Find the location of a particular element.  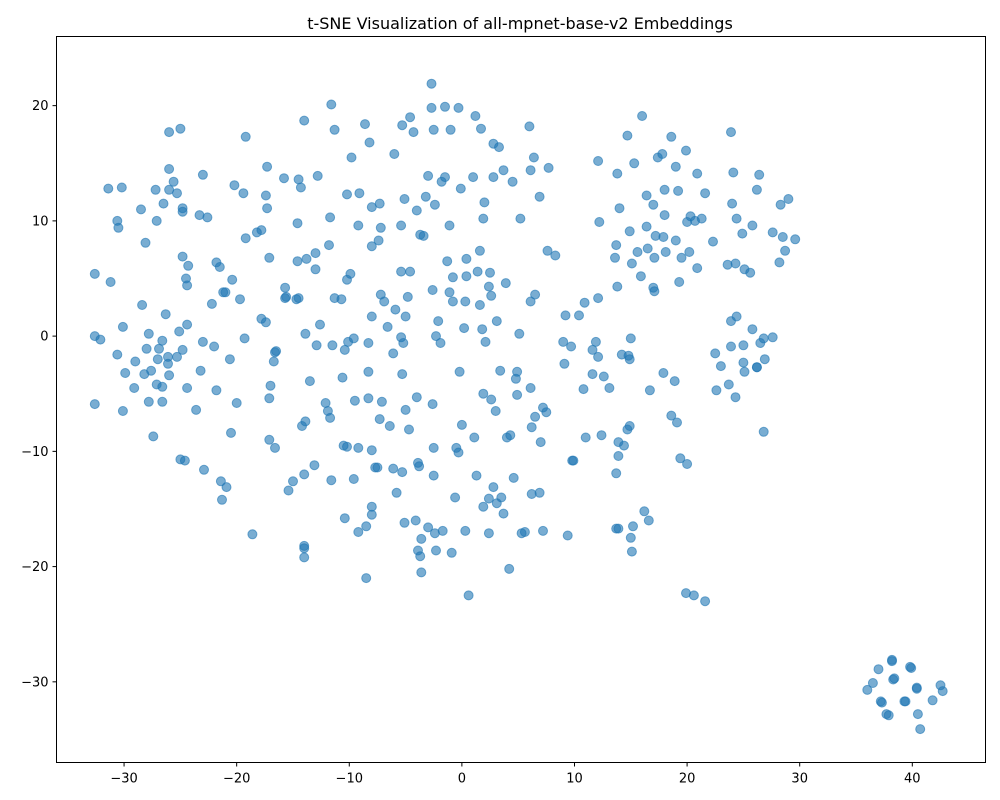

y-tick-label: 10 is located at coordinates (40, 221).